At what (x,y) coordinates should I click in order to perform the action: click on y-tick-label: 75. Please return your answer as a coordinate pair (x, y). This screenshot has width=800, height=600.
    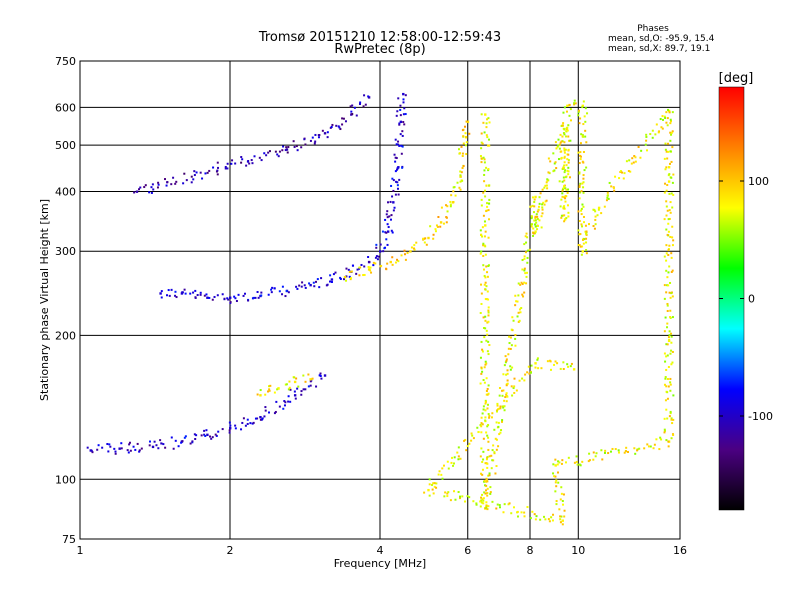
    Looking at the image, I should click on (69, 539).